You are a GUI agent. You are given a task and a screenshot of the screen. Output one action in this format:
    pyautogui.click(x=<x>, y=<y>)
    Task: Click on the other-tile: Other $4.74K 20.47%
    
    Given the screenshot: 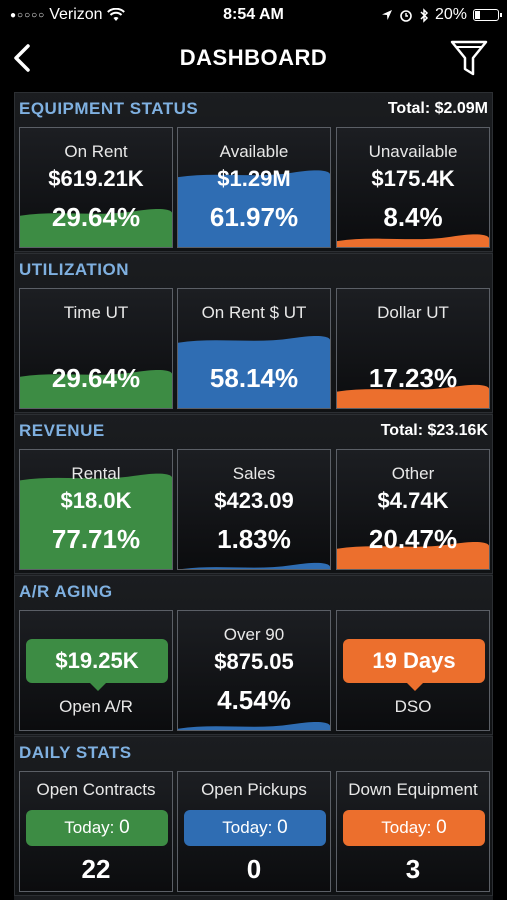 What is the action you would take?
    pyautogui.click(x=413, y=509)
    